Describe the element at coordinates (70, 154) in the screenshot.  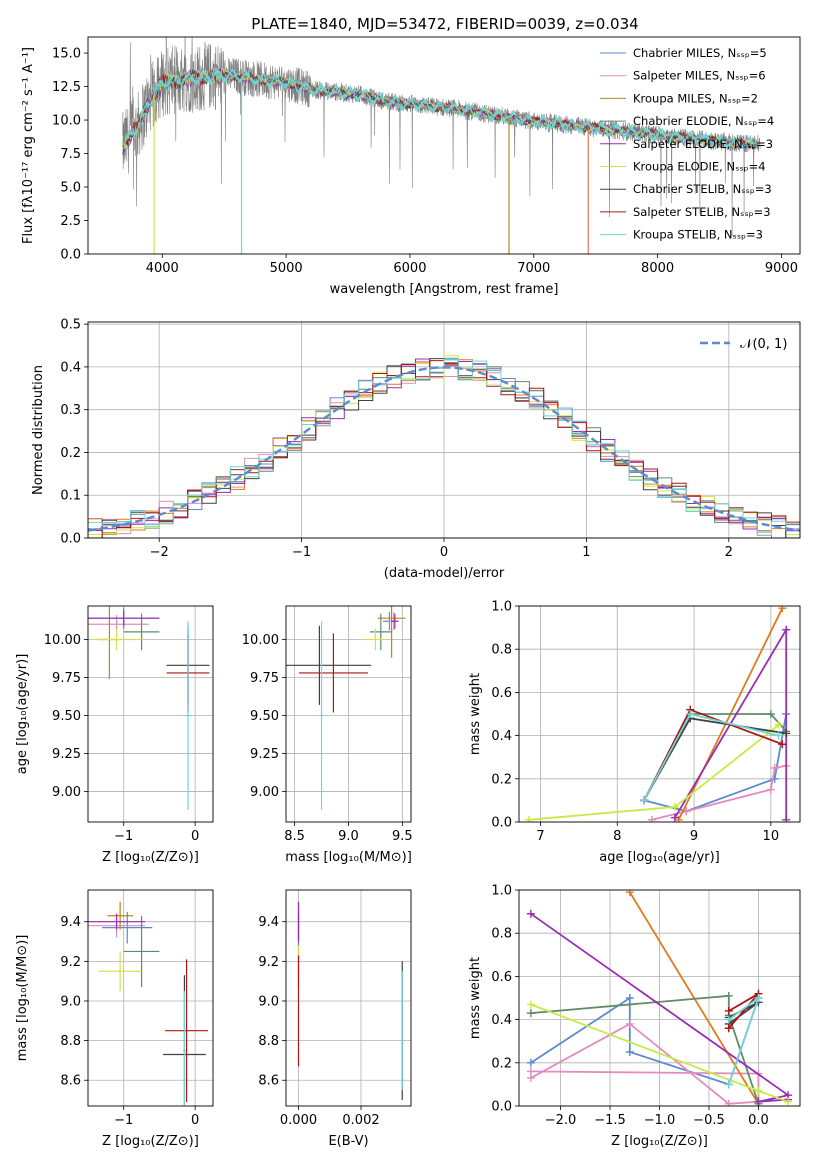
I see `spectrum-ytick-label: 7.5` at that location.